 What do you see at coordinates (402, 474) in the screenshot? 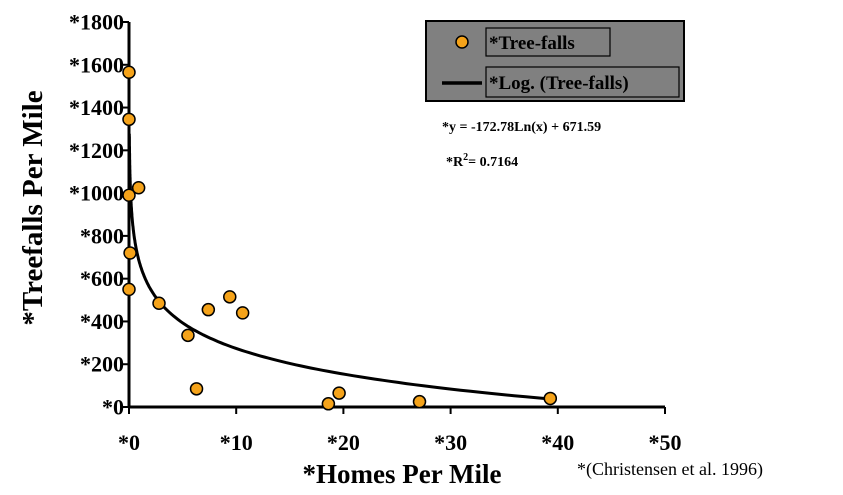
I see `x-axis-title: *Homes Per Mile` at bounding box center [402, 474].